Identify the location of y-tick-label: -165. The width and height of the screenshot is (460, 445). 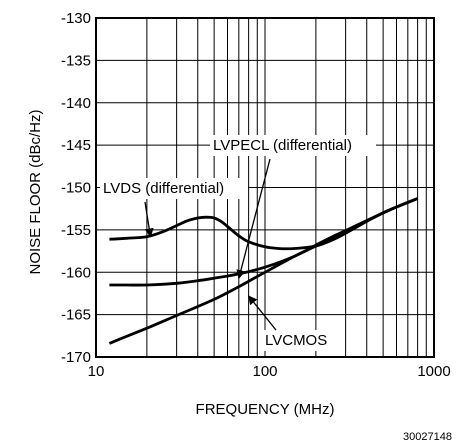
(76, 315).